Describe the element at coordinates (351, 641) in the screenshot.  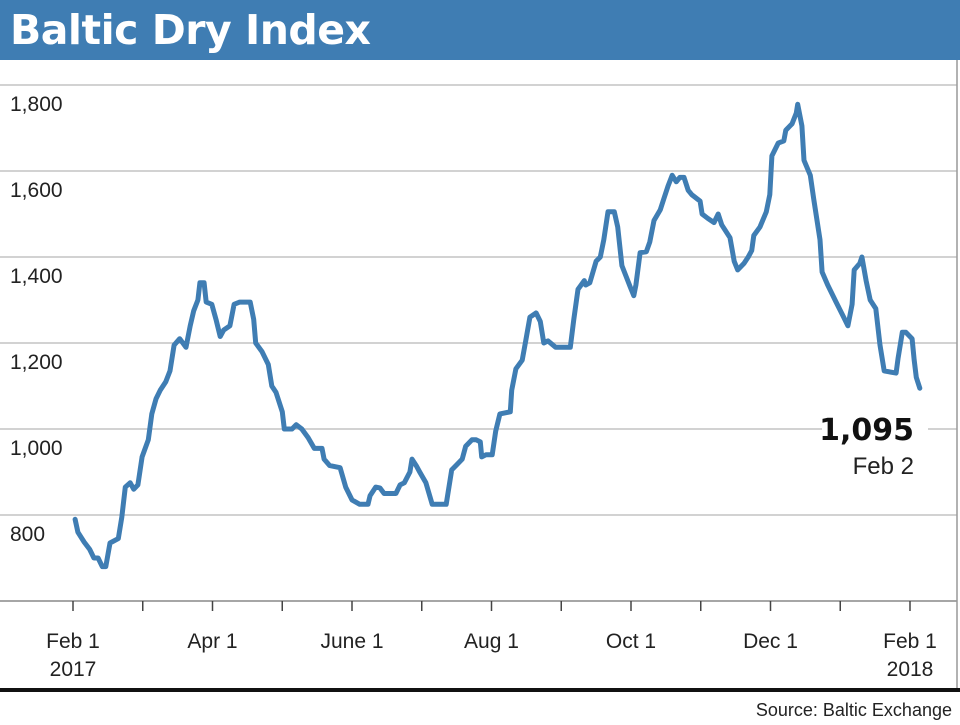
I see `x-tick-label: June 1` at that location.